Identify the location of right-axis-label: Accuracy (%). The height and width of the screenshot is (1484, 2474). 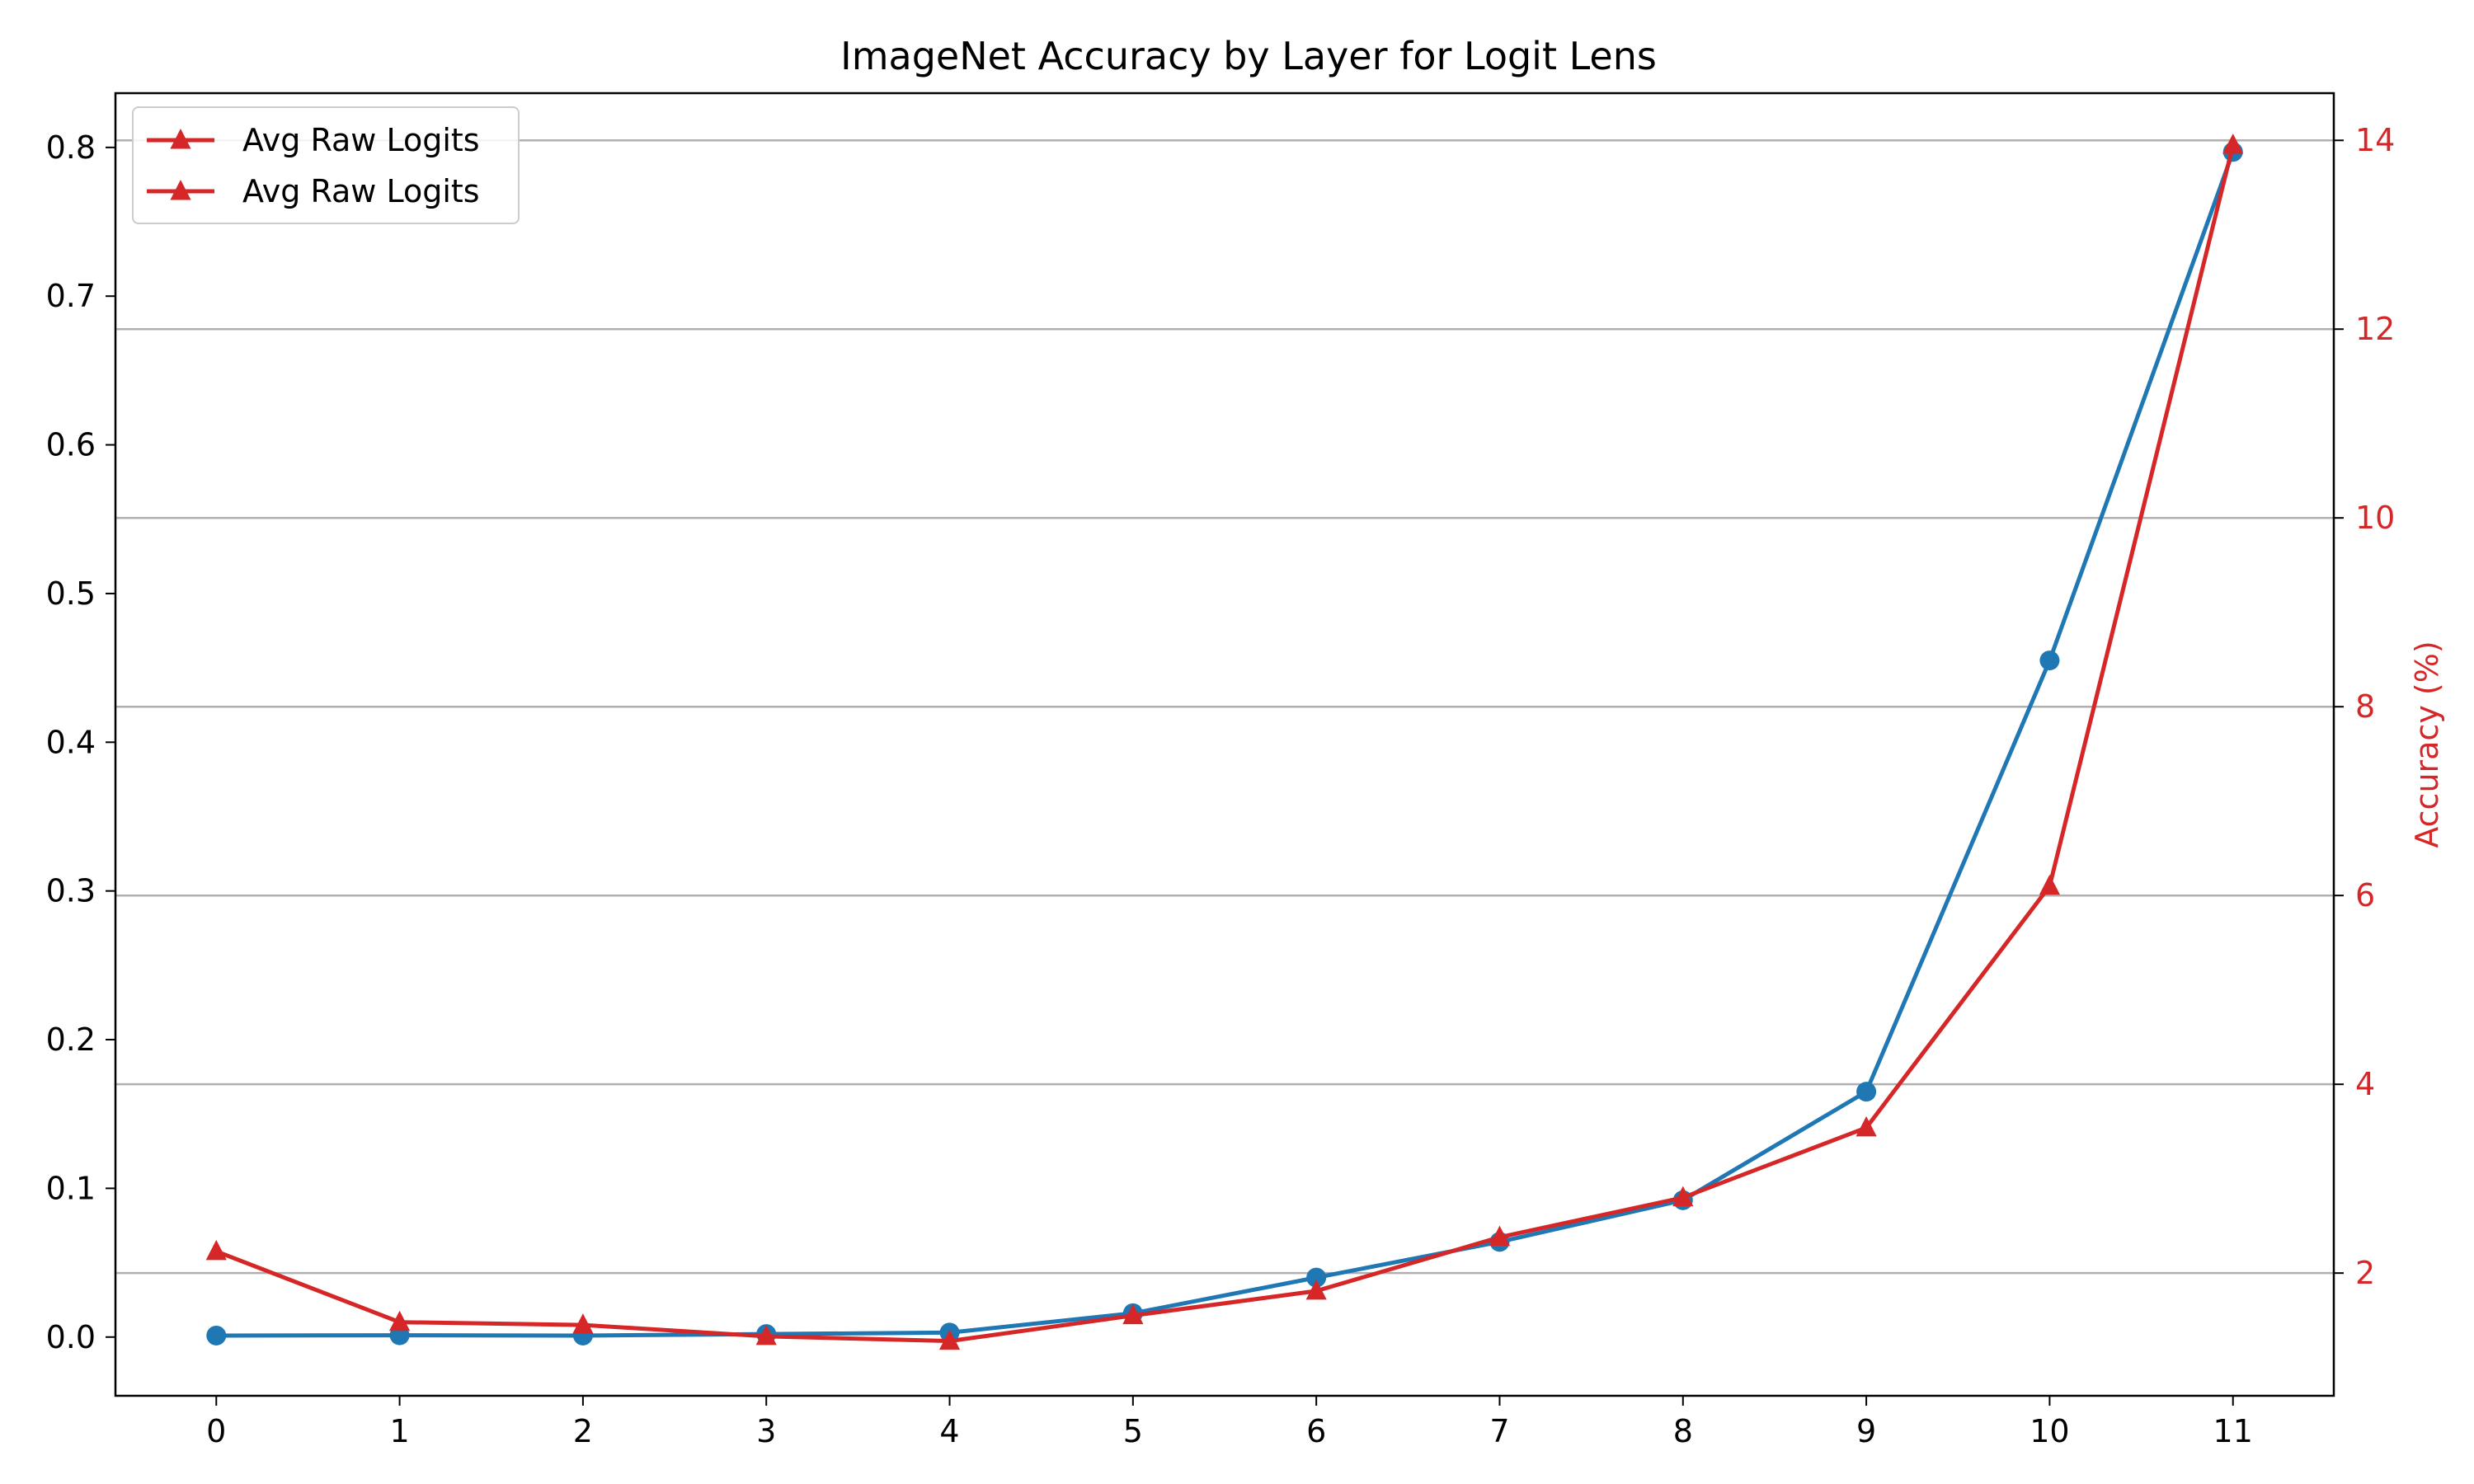
(2427, 744).